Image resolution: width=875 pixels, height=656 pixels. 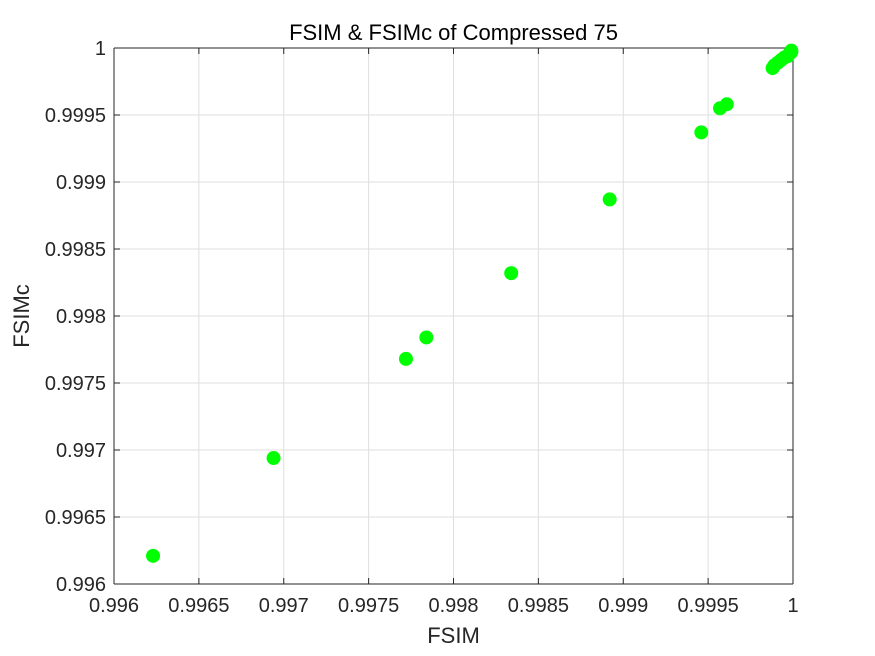 I want to click on y-tick-label: 0.9975, so click(x=75, y=384).